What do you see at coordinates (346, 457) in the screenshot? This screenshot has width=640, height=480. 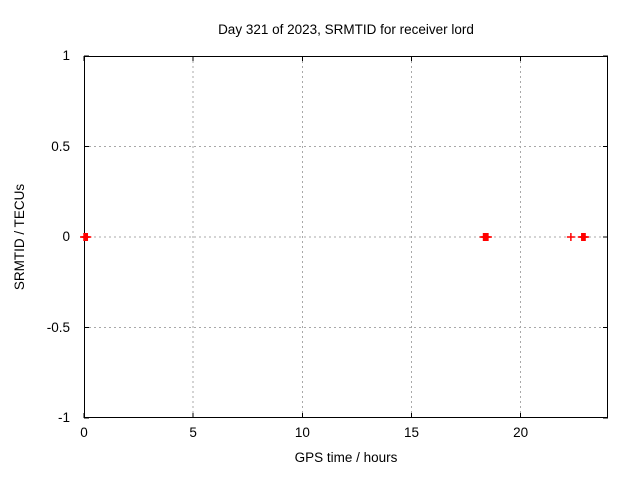 I see `x-axis-label: GPS time / hours` at bounding box center [346, 457].